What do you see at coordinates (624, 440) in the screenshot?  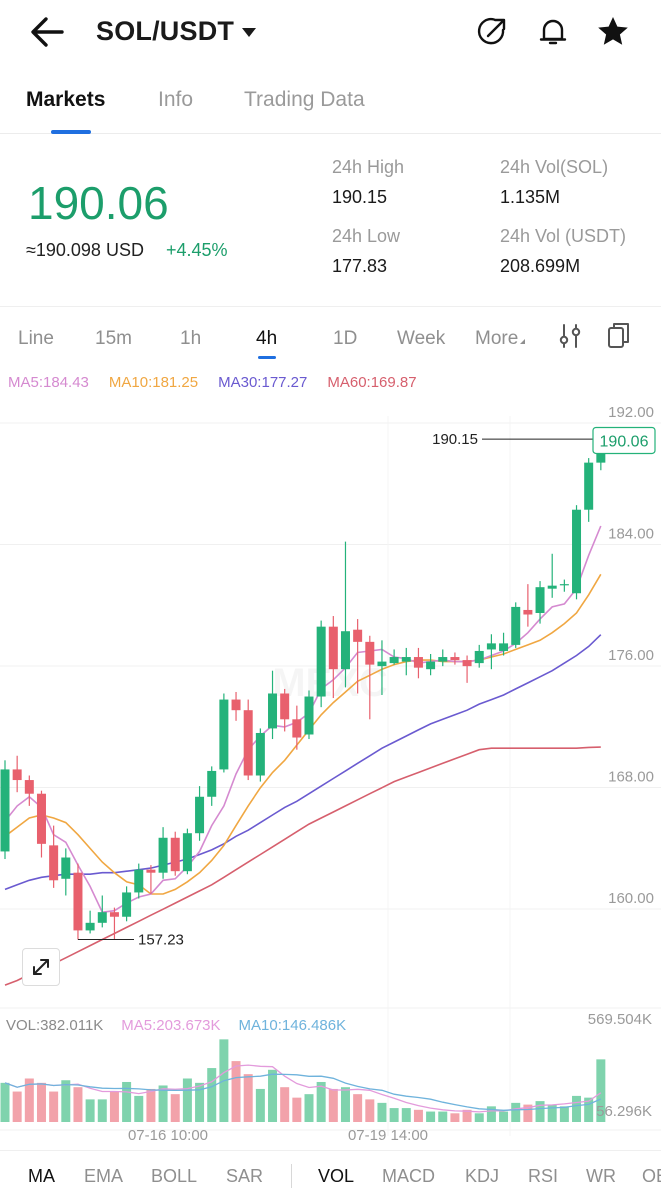 I see `current-price-tag` at bounding box center [624, 440].